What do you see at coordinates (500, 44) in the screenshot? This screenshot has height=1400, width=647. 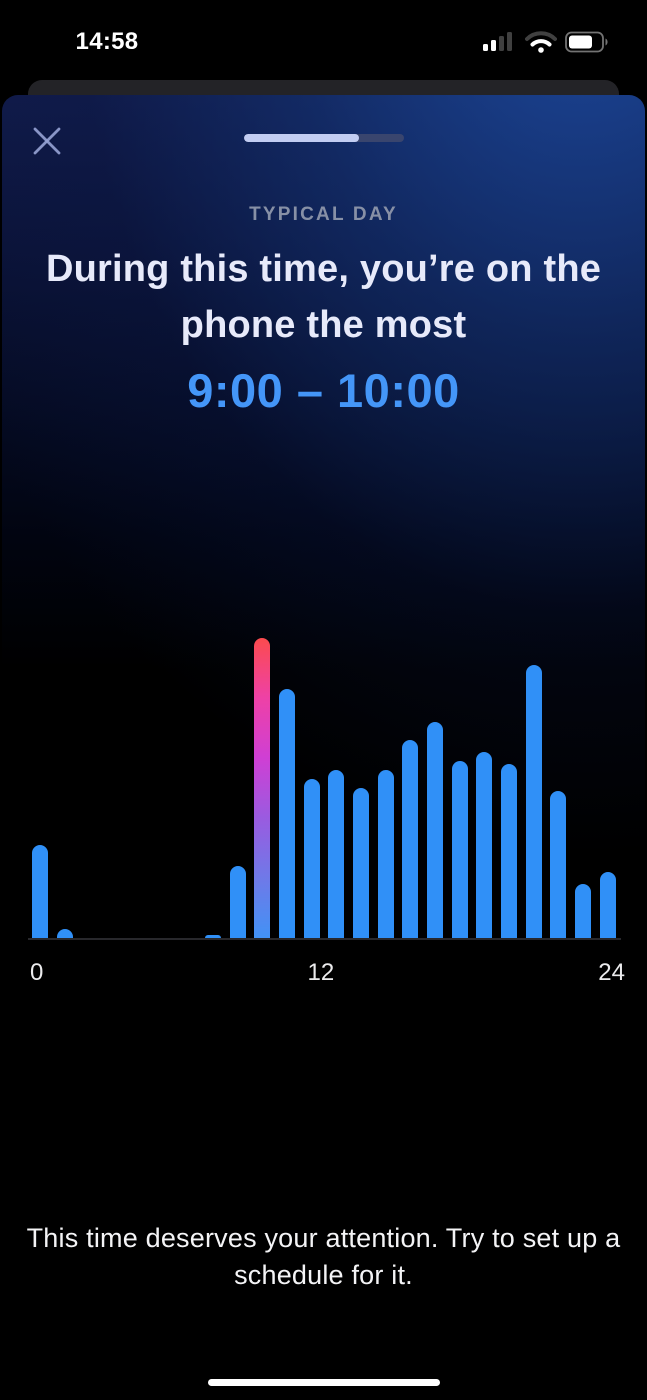 I see `cellular-signal-icon` at bounding box center [500, 44].